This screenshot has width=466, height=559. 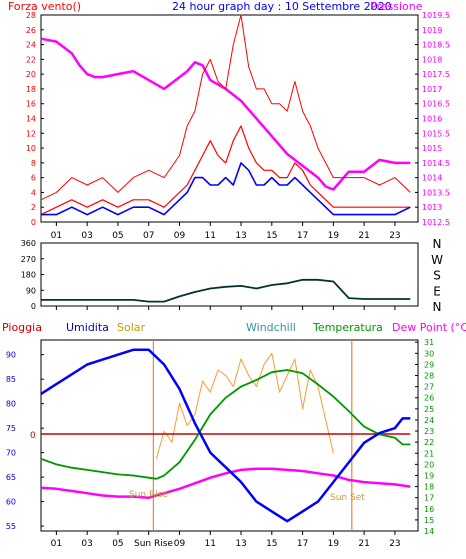 I want to click on wind-axis-label: Forza vento(), so click(x=44, y=6).